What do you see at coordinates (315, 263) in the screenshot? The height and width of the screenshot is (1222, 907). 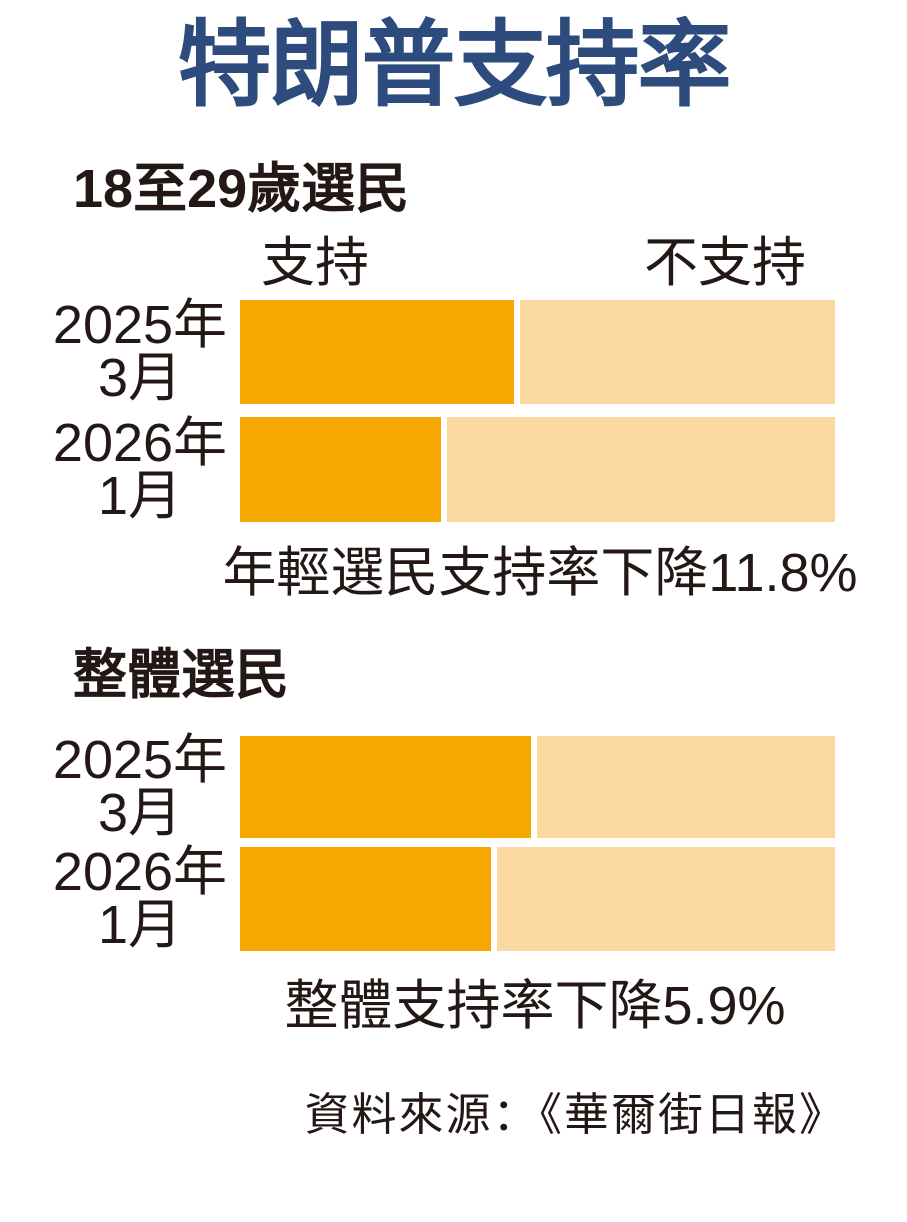 I see `legend-support-label: 支持` at bounding box center [315, 263].